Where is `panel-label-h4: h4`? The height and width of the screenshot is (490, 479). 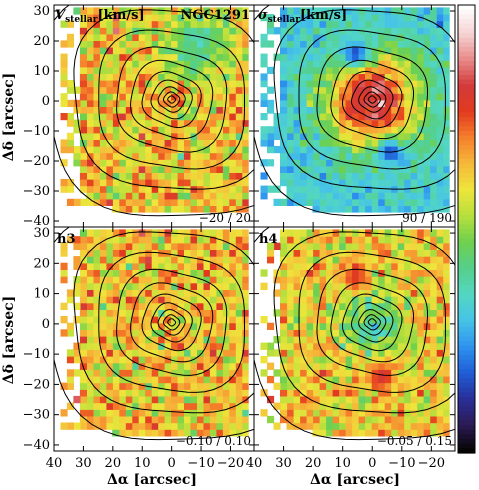 panel-label-h4: h4 is located at coordinates (268, 239).